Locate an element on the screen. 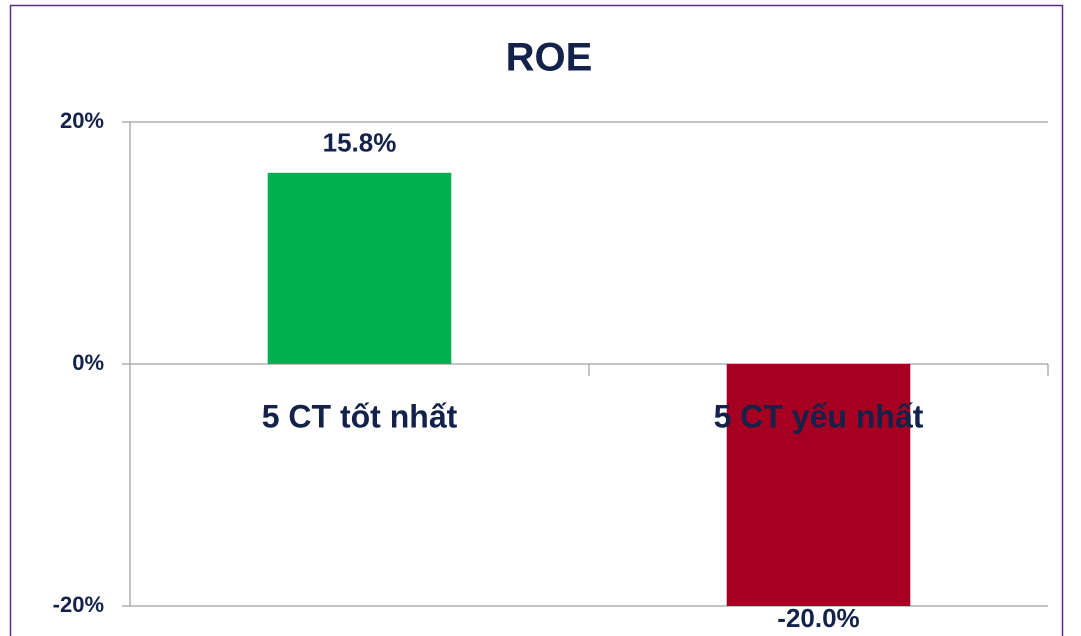 The width and height of the screenshot is (1081, 636). y-tick-label: 20% is located at coordinates (82, 120).